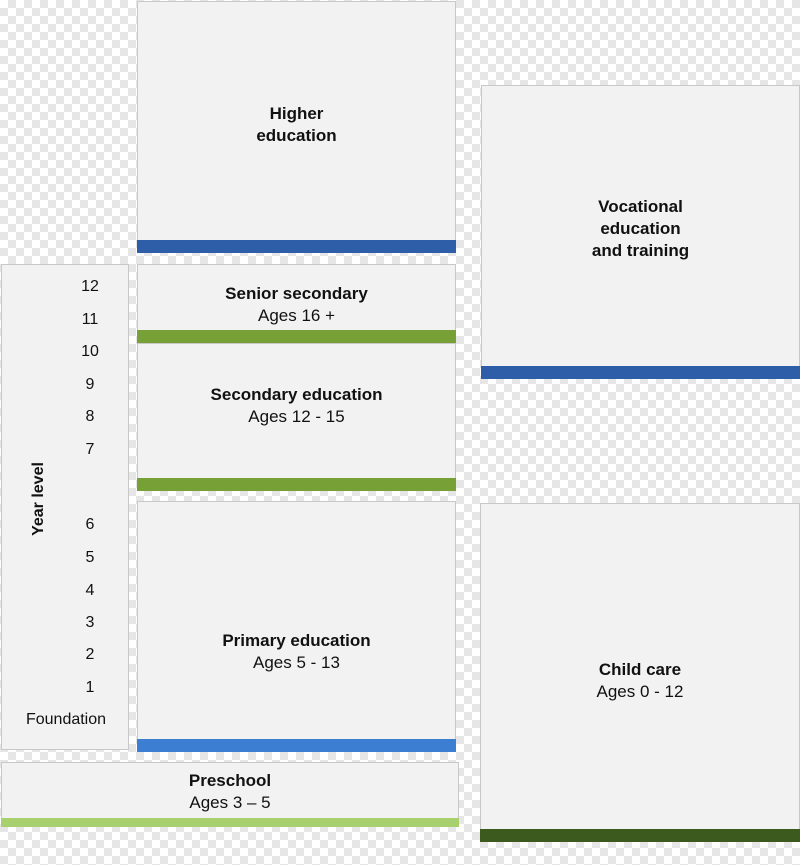  What do you see at coordinates (90, 384) in the screenshot?
I see `year-level-9: 9` at bounding box center [90, 384].